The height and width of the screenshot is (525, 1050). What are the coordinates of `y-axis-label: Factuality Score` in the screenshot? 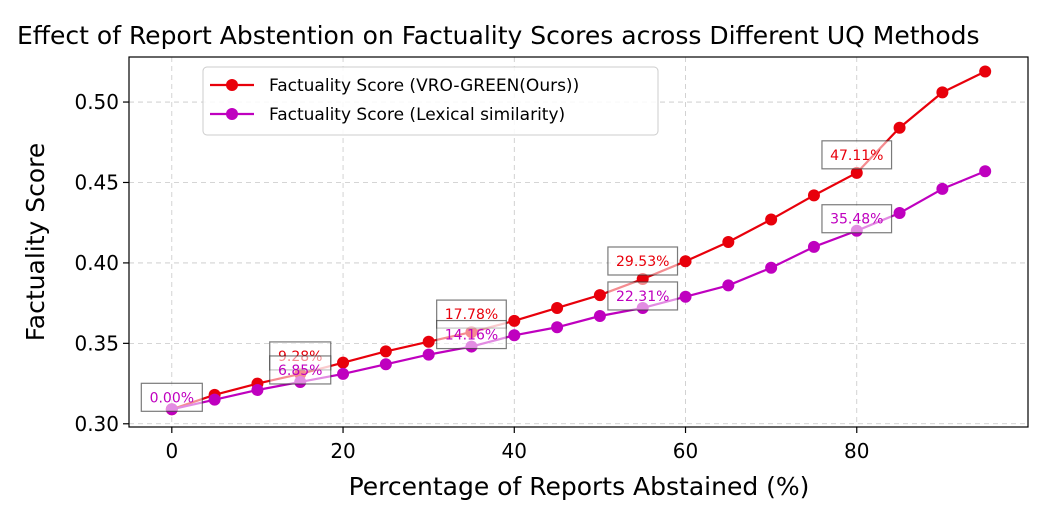 It's located at (35, 242).